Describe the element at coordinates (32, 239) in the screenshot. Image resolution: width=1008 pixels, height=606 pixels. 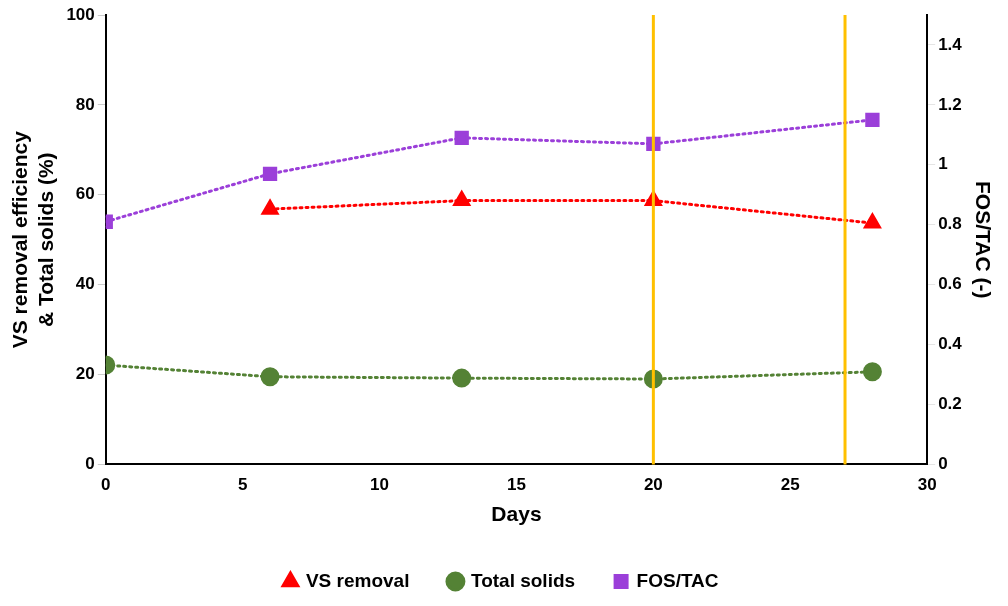
I see `y-axis-title: VS removal efficiency & Total solids (%)` at that location.